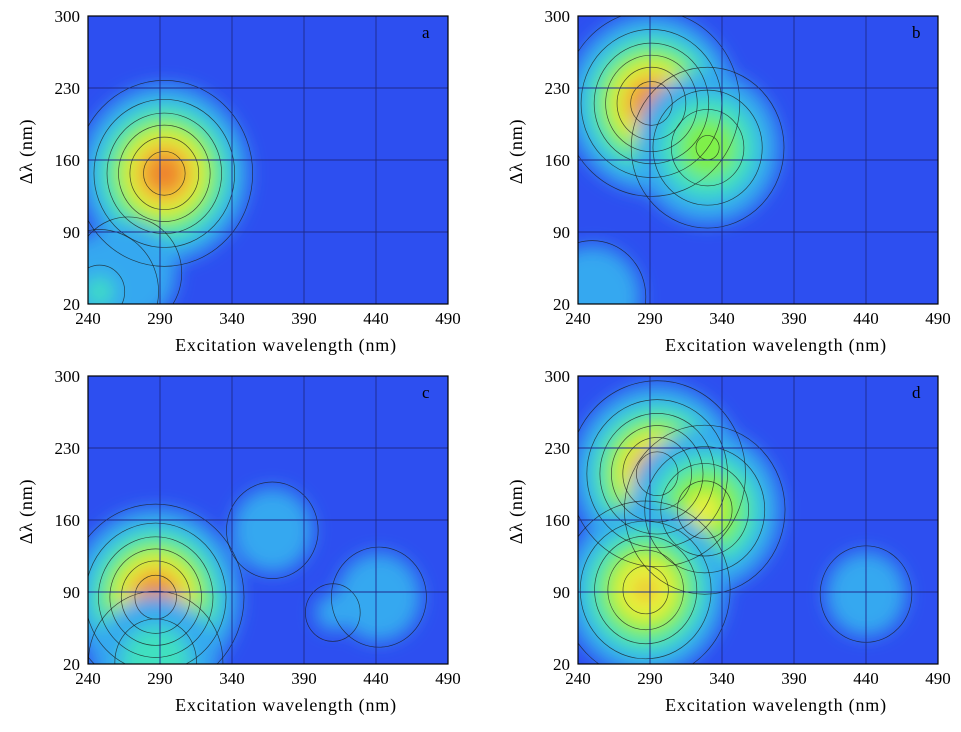  I want to click on grid, so click(758, 160).